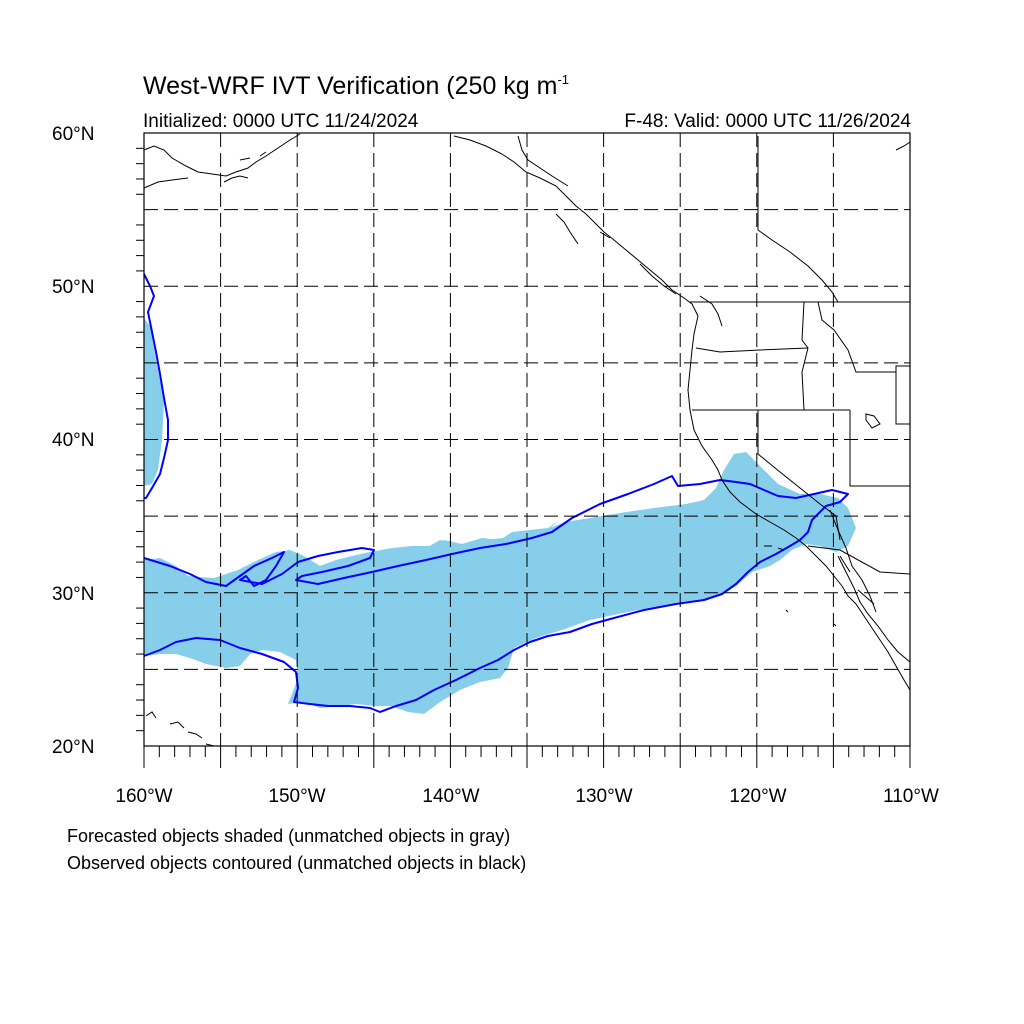 The image size is (1024, 1024). Describe the element at coordinates (863, 337) in the screenshot. I see `boundary-idaho-montana` at that location.